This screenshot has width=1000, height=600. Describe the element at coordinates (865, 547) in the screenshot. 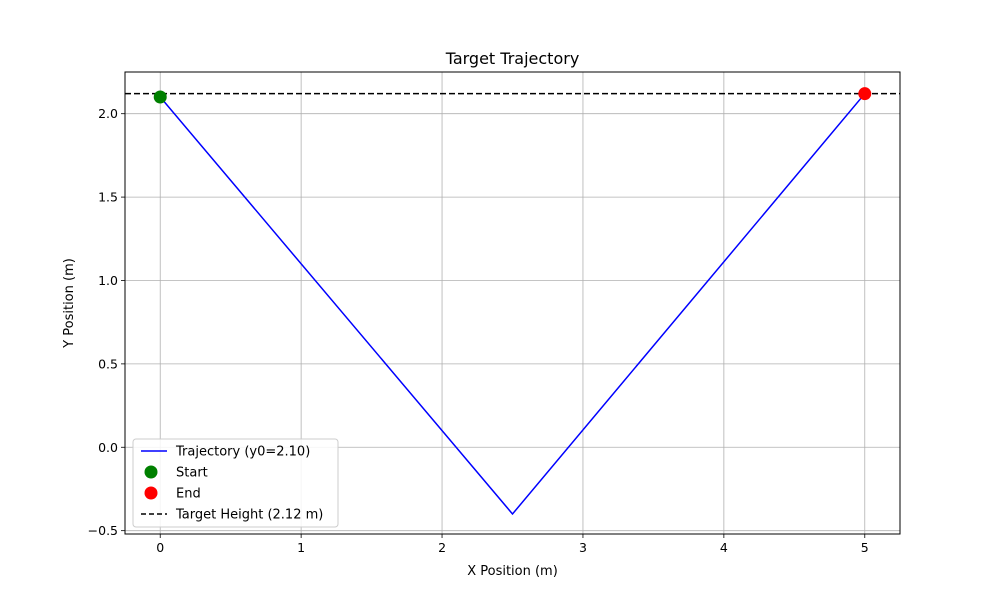

I see `x-tick-label: 5` at that location.